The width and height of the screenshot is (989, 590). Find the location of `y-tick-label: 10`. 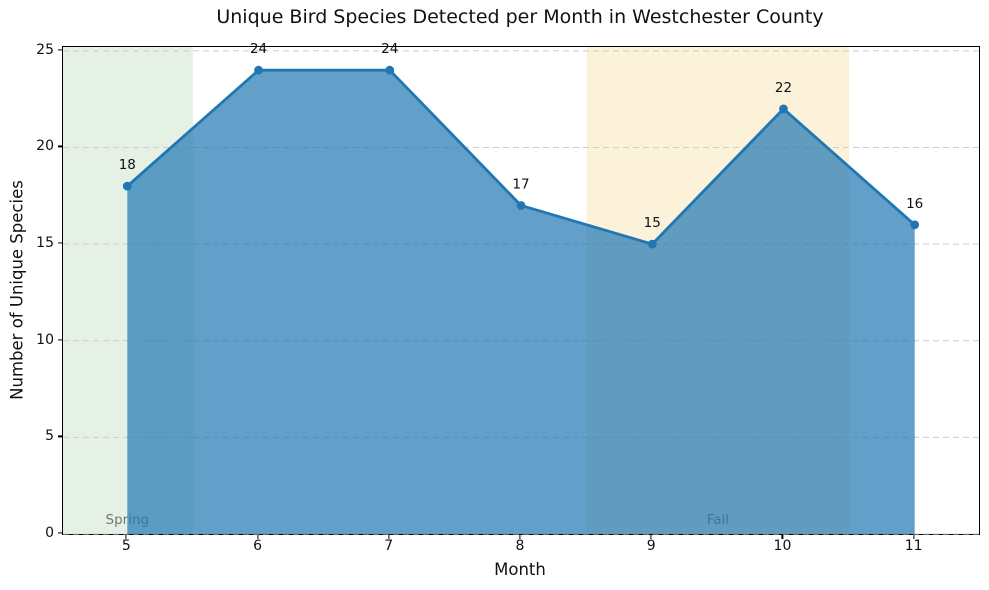

y-tick-label: 10 is located at coordinates (45, 339).